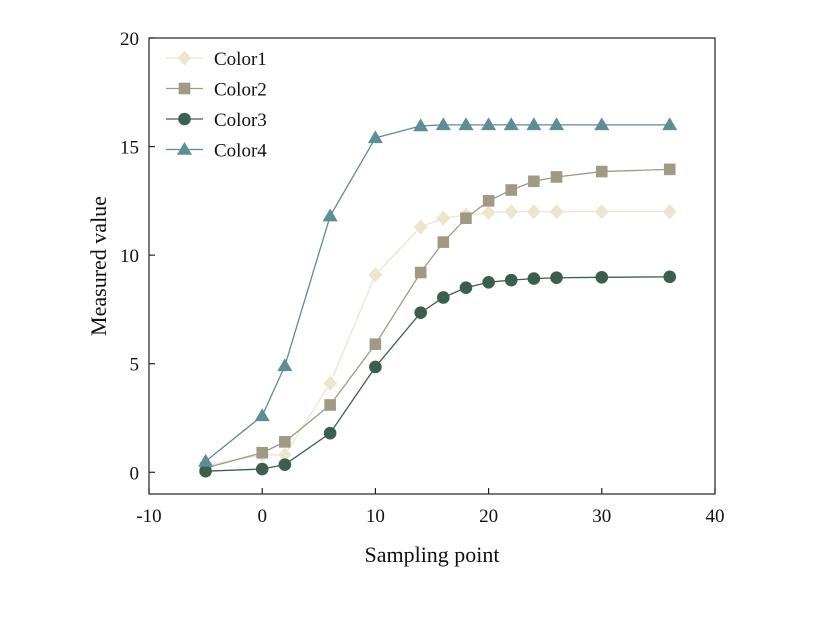 The width and height of the screenshot is (831, 636). I want to click on legend-label: Color1, so click(240, 59).